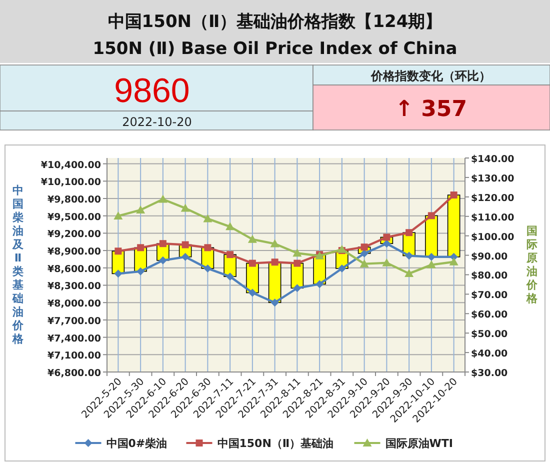  Describe the element at coordinates (137, 443) in the screenshot. I see `legend-label: 中国0#柴油` at that location.